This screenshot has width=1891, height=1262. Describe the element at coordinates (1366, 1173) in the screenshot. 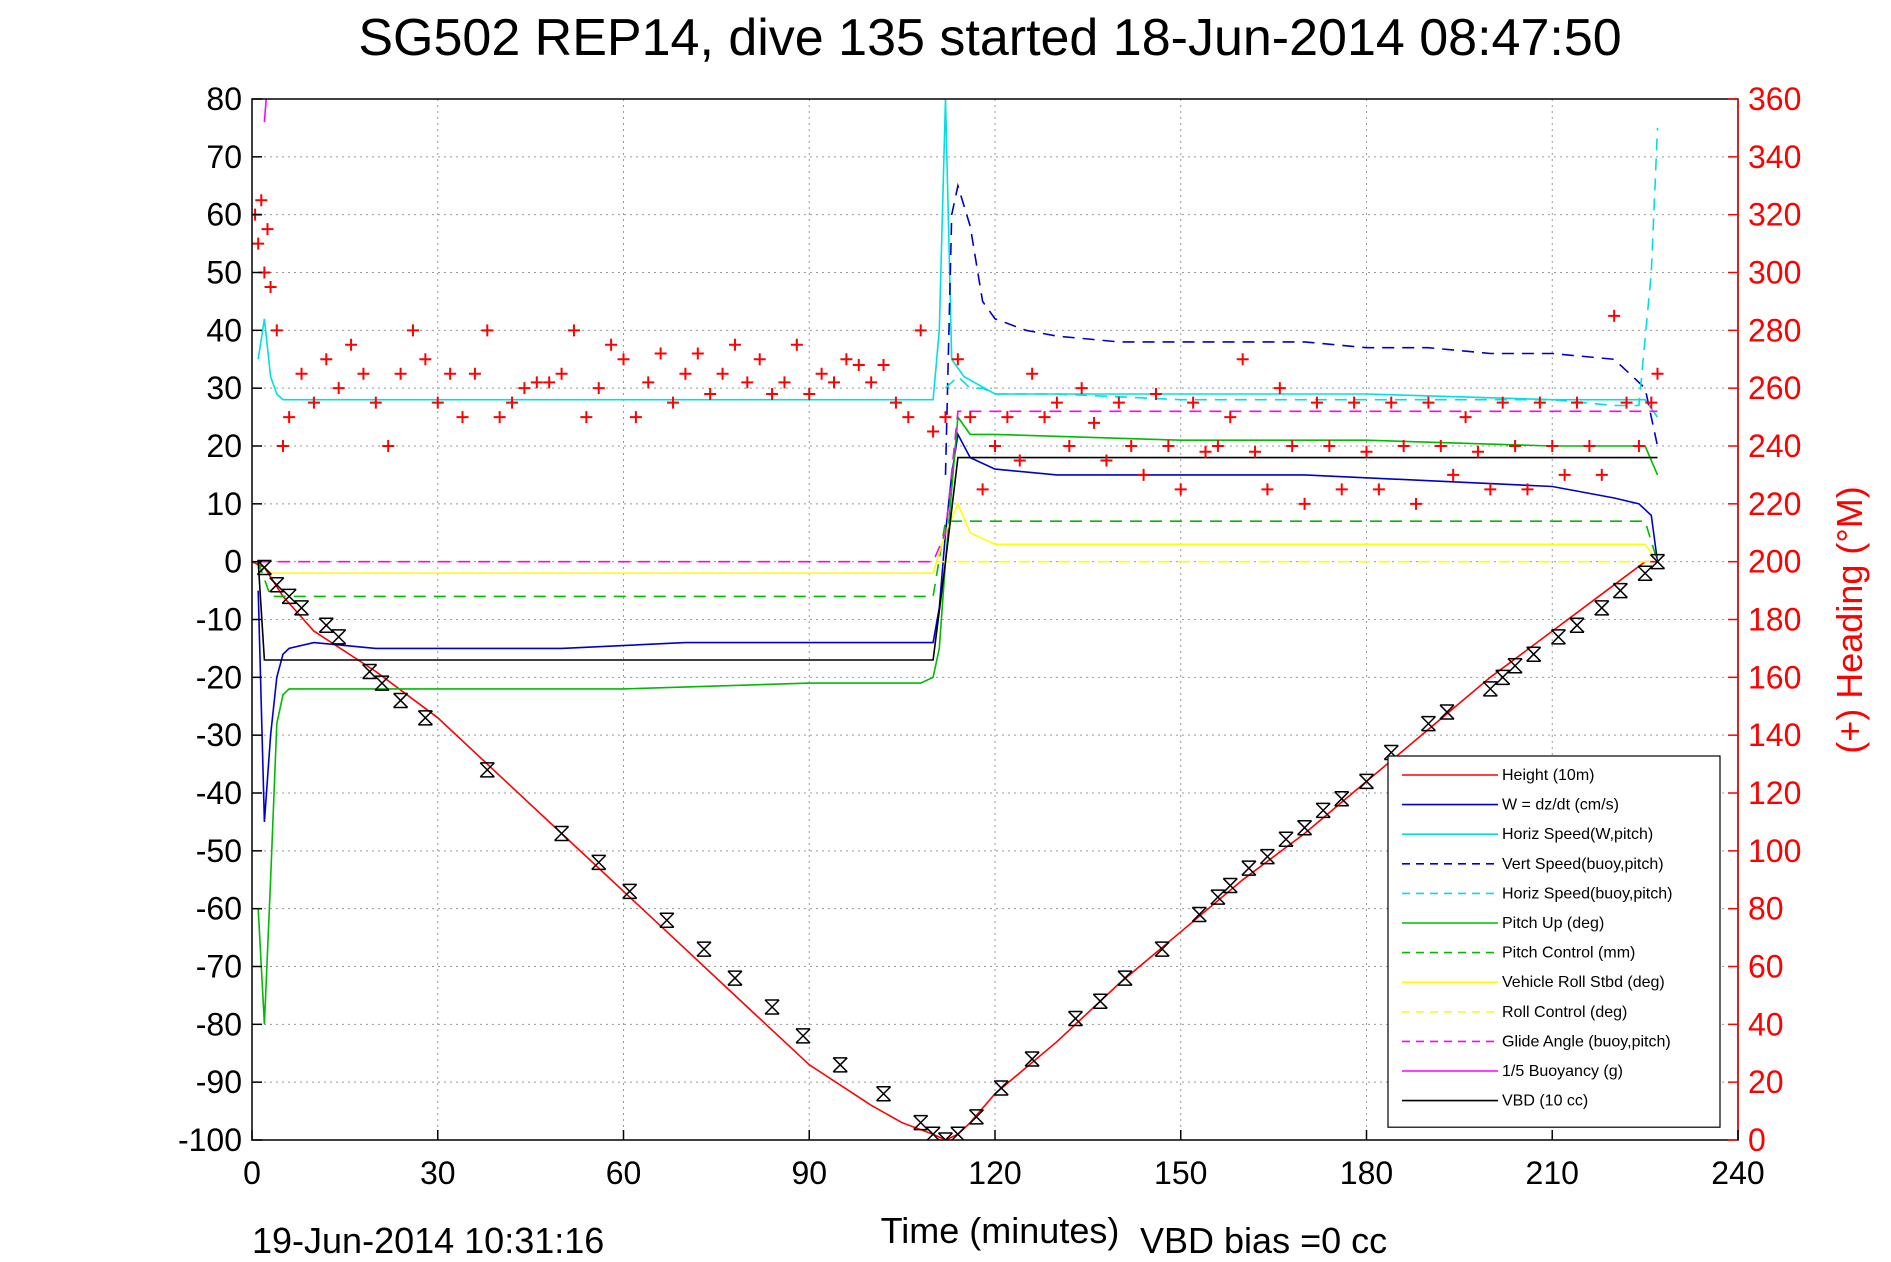

I see `x-tick-label: 180` at that location.